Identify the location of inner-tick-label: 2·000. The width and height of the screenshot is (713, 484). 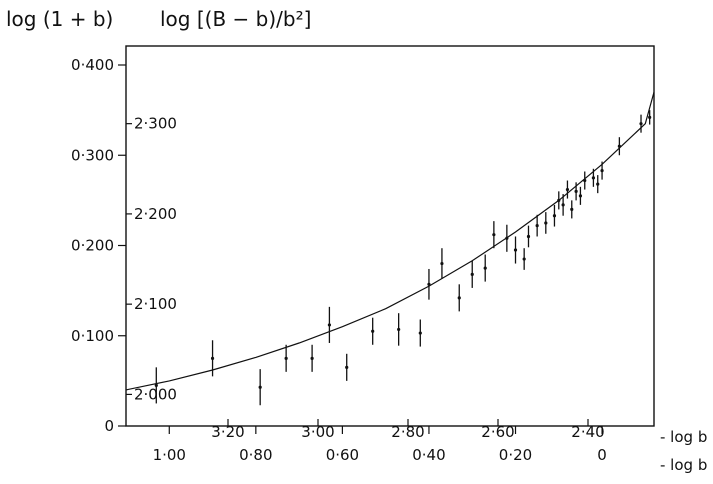
(155, 394).